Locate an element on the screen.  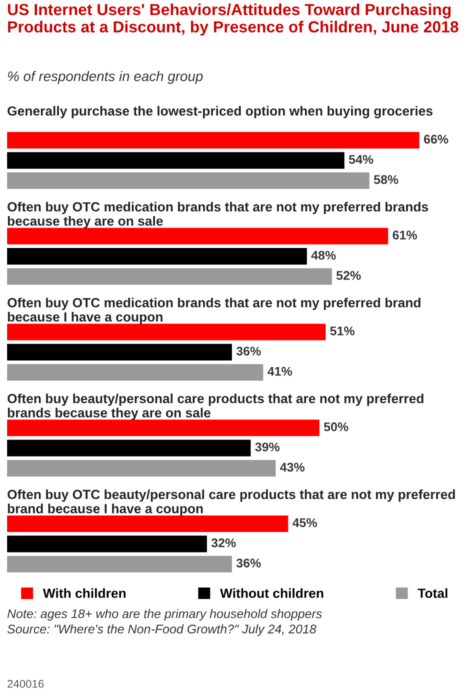
chart-subtitle: % of respondents in each group is located at coordinates (105, 77).